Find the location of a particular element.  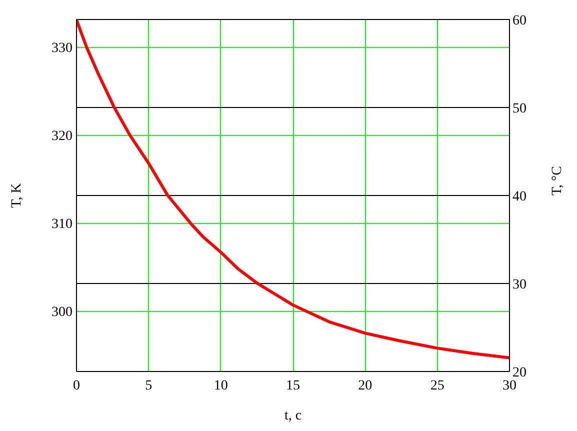

y-tick-label: 330 is located at coordinates (62, 48).